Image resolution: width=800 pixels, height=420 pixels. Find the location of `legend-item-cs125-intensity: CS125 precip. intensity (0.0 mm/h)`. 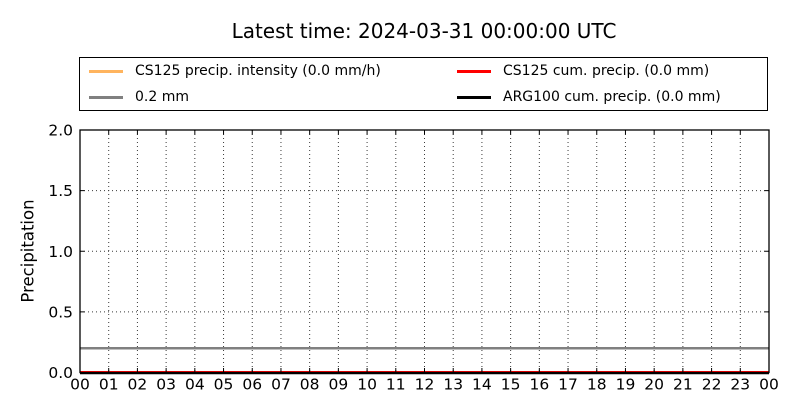

legend-item-cs125-intensity: CS125 precip. intensity (0.0 mm/h) is located at coordinates (273, 71).